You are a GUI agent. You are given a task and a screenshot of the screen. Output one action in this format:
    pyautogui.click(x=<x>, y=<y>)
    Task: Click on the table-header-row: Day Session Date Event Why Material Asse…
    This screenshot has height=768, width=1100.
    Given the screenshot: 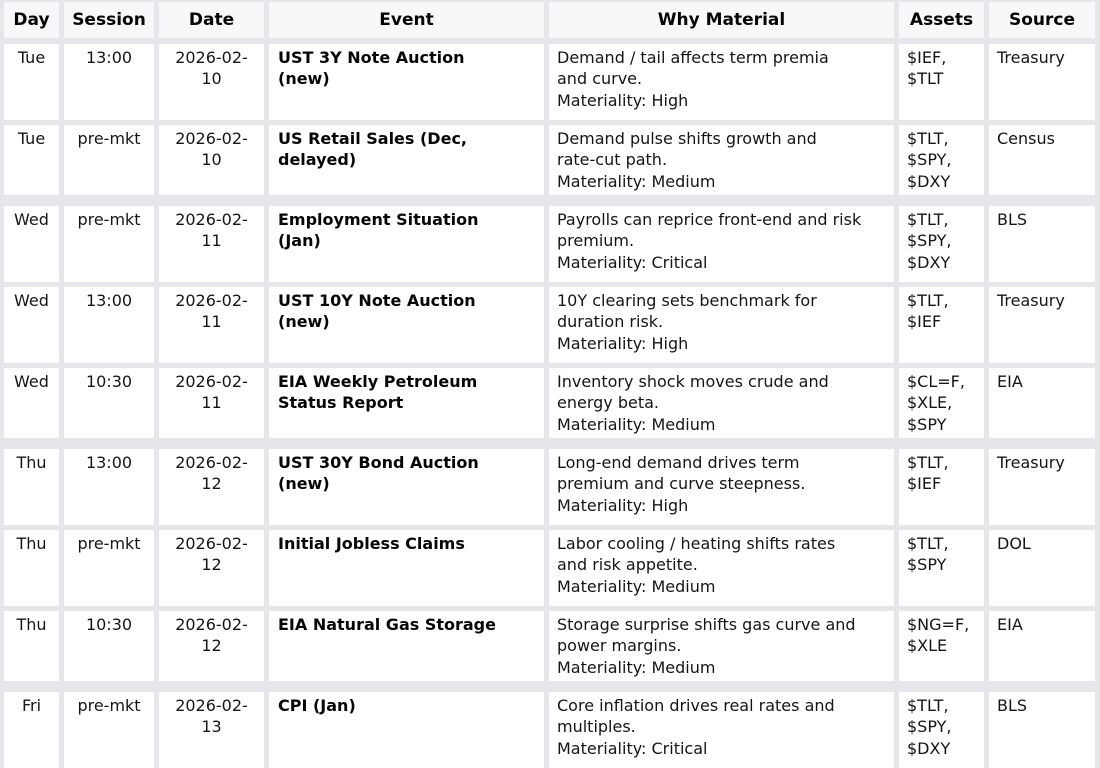 What is the action you would take?
    pyautogui.click(x=550, y=20)
    